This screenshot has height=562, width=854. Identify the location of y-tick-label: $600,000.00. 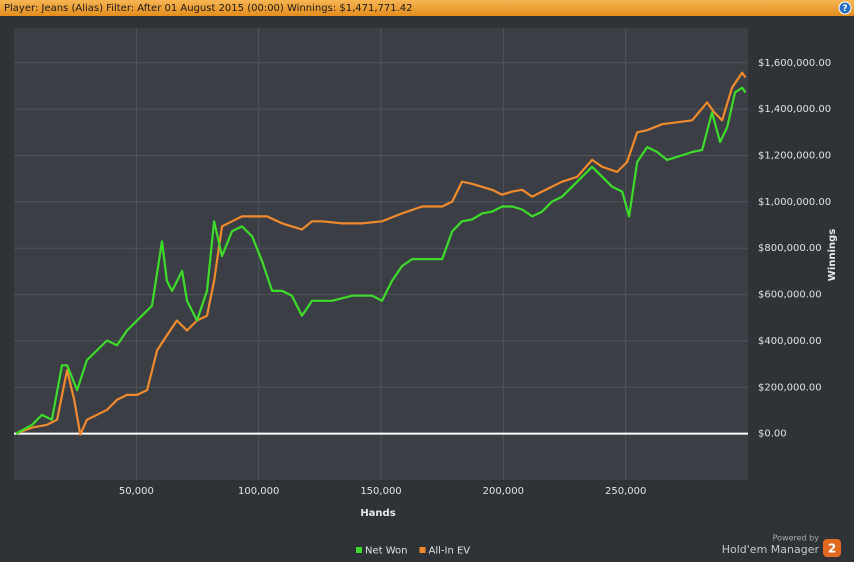
(790, 295).